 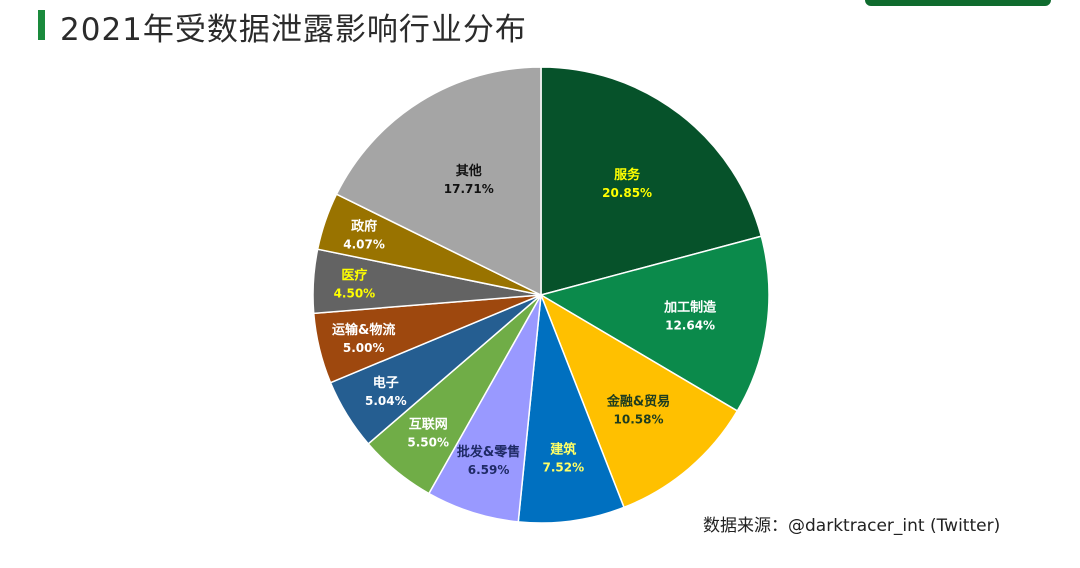 What do you see at coordinates (386, 401) in the screenshot?
I see `slice-7-value: 5.04%` at bounding box center [386, 401].